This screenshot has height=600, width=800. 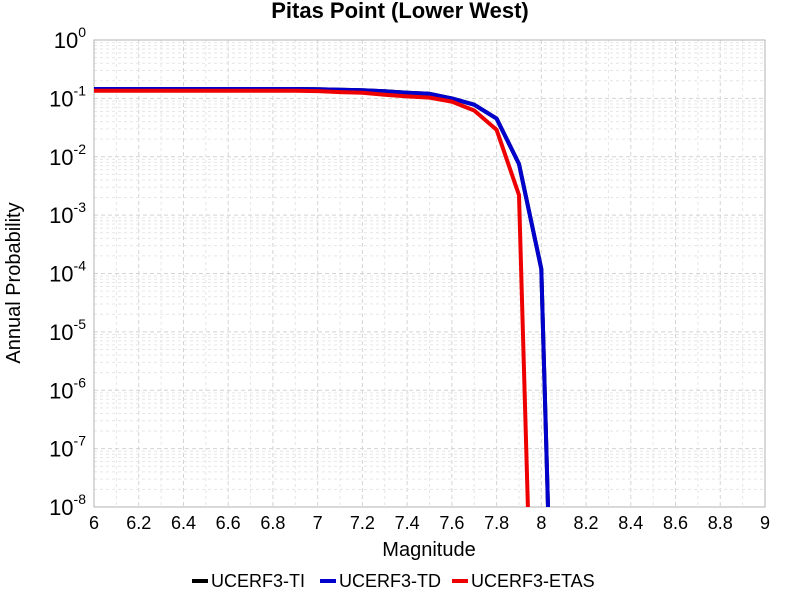 I want to click on legend-entry: UCERF3-TI, so click(x=258, y=581).